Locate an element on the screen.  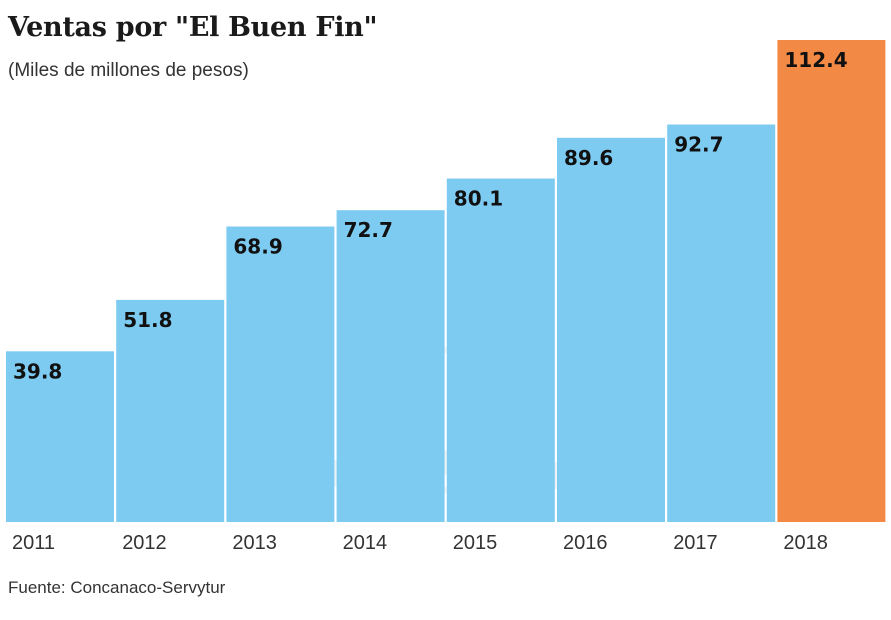
chart-source: Fuente: Concanaco-Servytur is located at coordinates (117, 587).